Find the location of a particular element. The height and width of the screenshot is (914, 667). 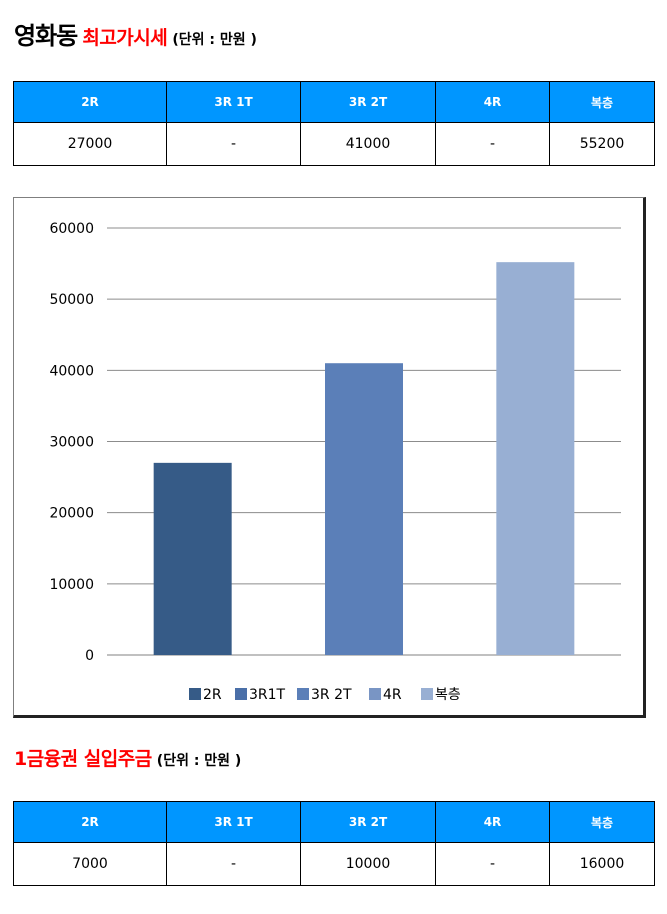

legend-label: 복층 is located at coordinates (448, 695).